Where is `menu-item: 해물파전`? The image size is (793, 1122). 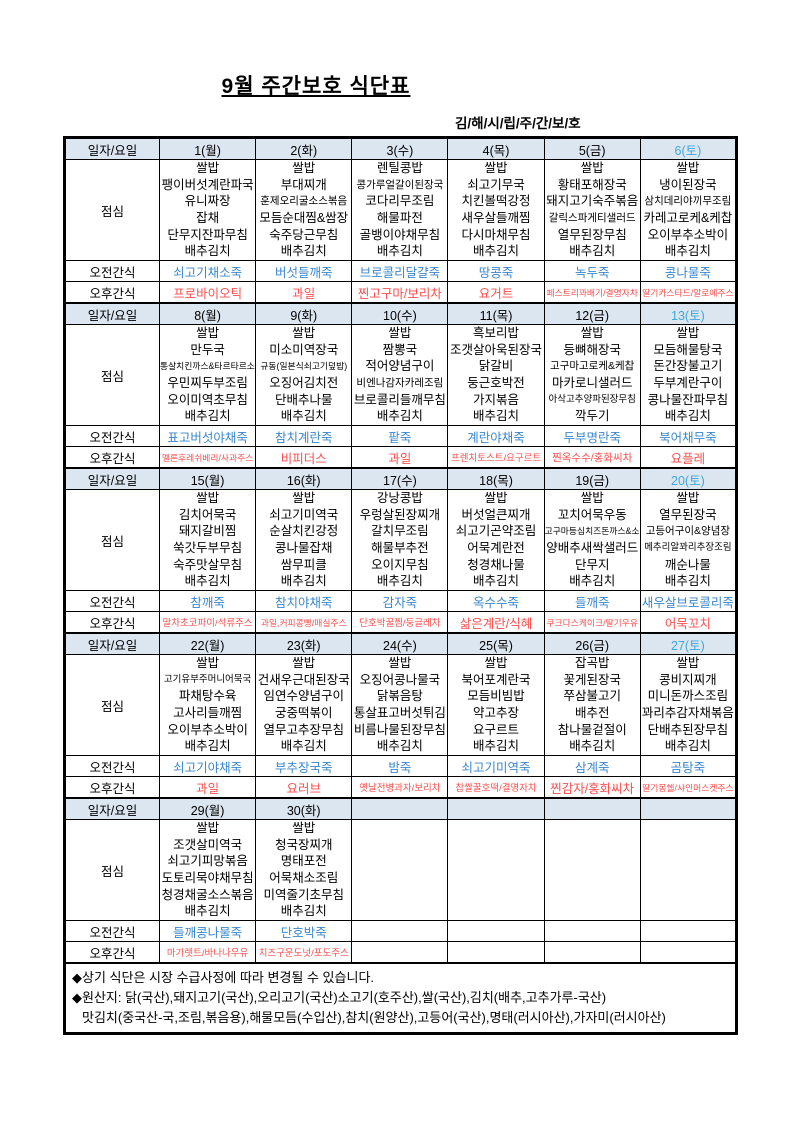
menu-item: 해물파전 is located at coordinates (399, 218).